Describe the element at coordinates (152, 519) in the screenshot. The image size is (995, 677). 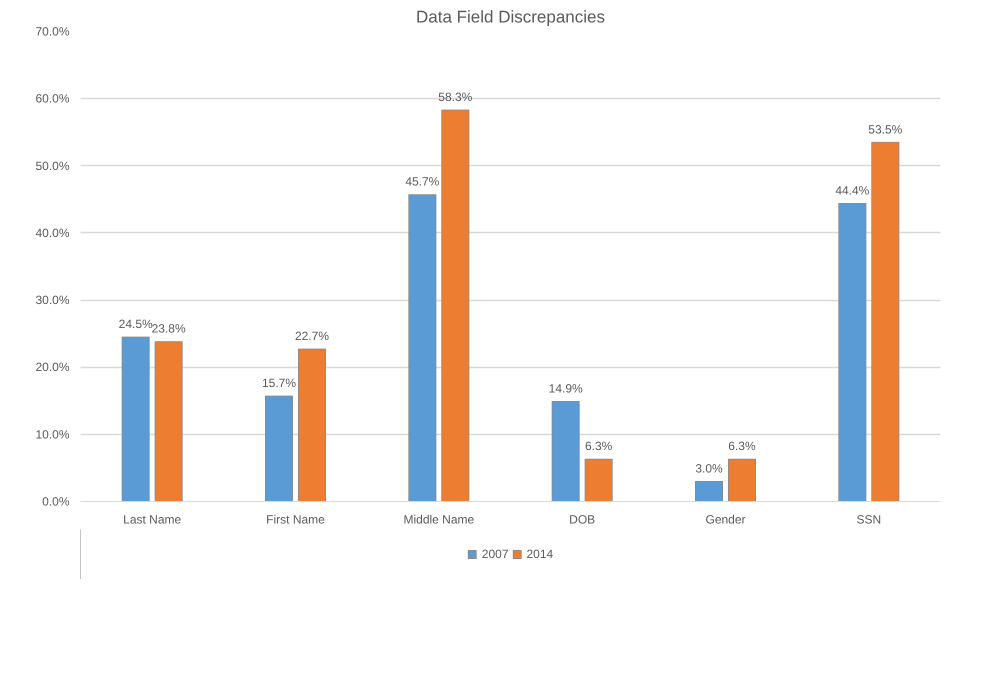
I see `x-tick-label: Last Name` at that location.